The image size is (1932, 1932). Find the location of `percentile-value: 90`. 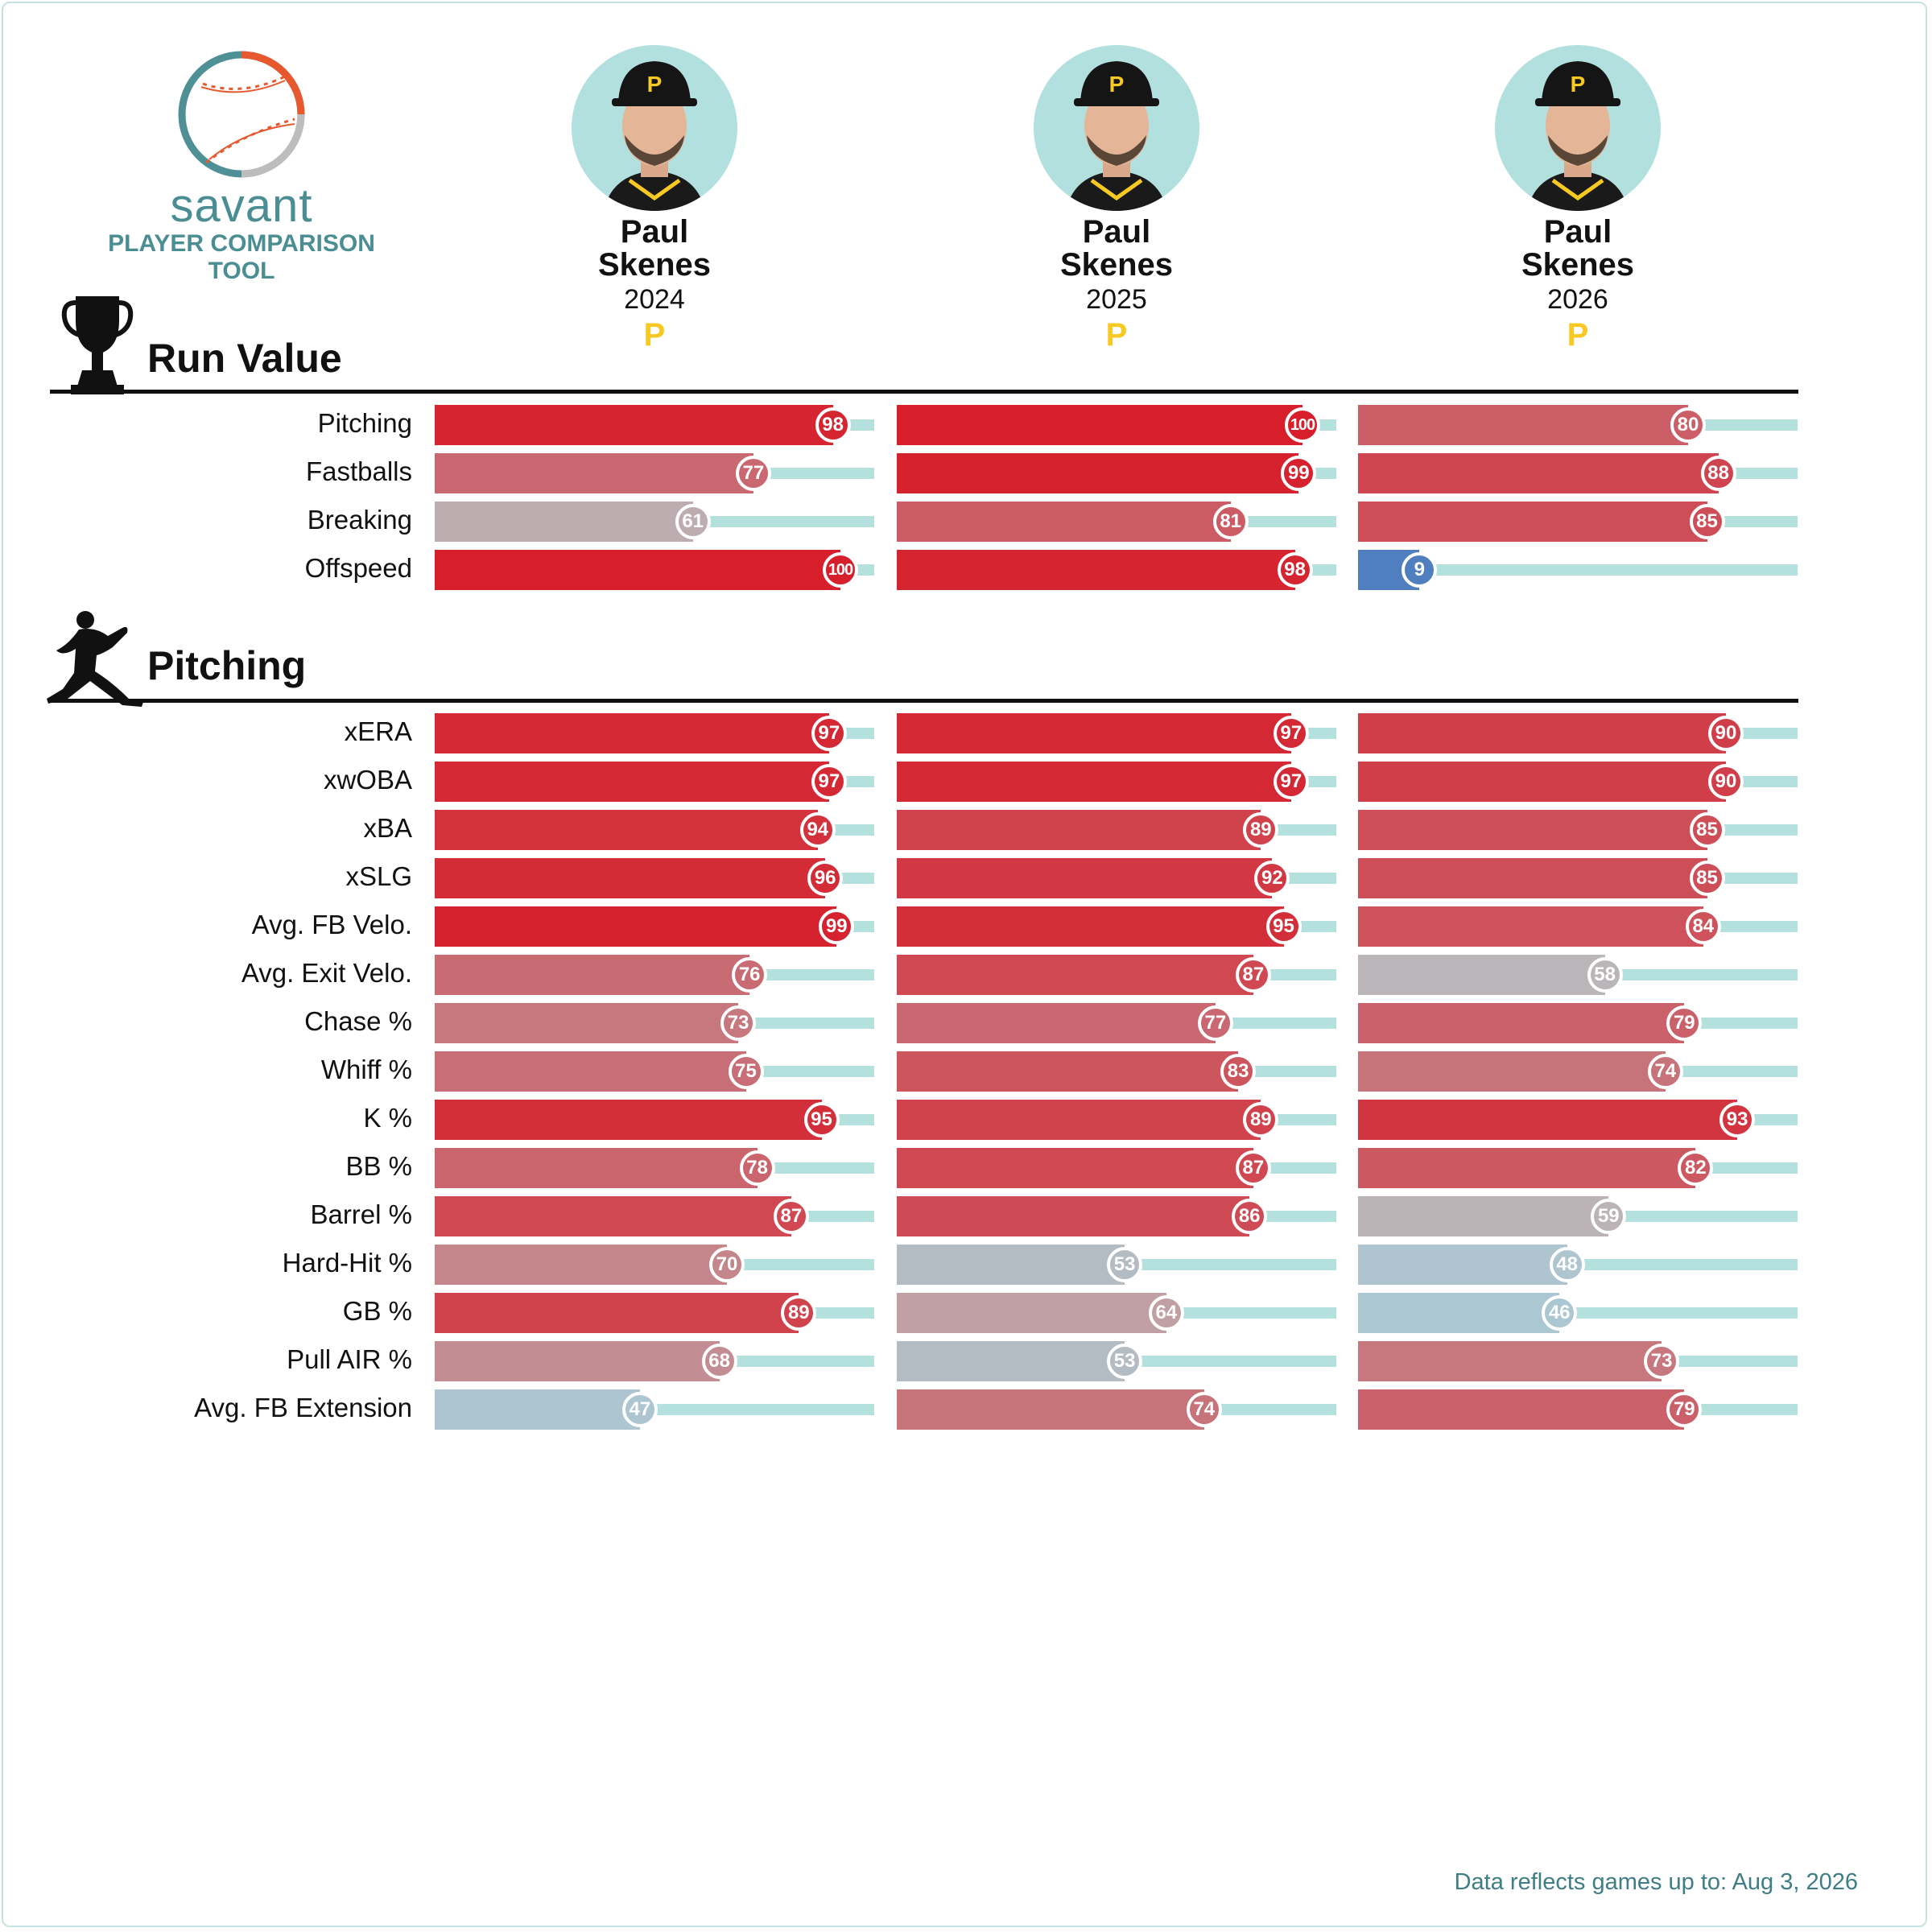

percentile-value: 90 is located at coordinates (1726, 733).